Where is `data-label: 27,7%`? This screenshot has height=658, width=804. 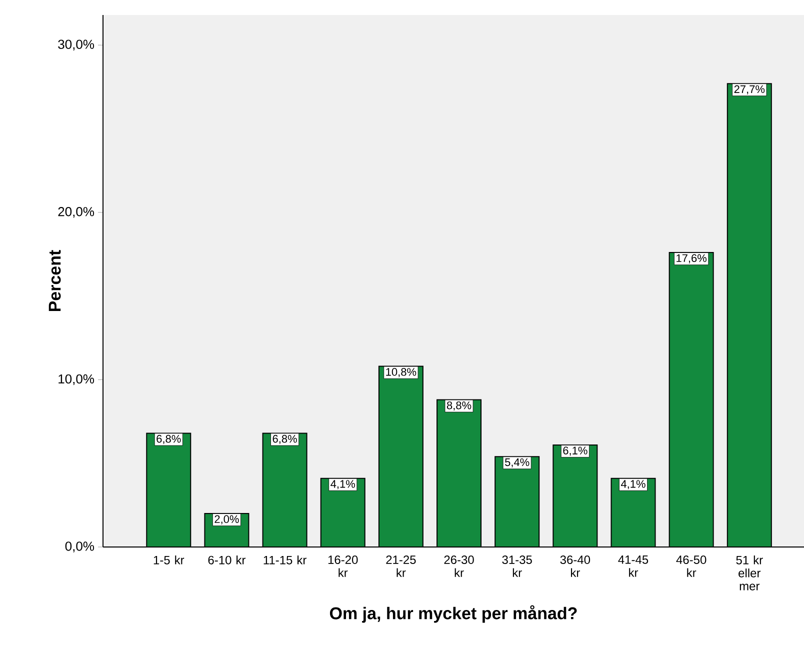
data-label: 27,7% is located at coordinates (749, 89).